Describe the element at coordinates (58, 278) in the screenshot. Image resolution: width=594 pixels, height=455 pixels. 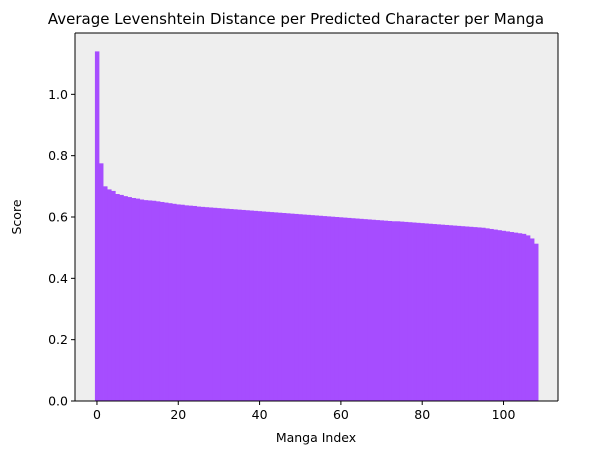
I see `y-tick-label: 0.4` at that location.